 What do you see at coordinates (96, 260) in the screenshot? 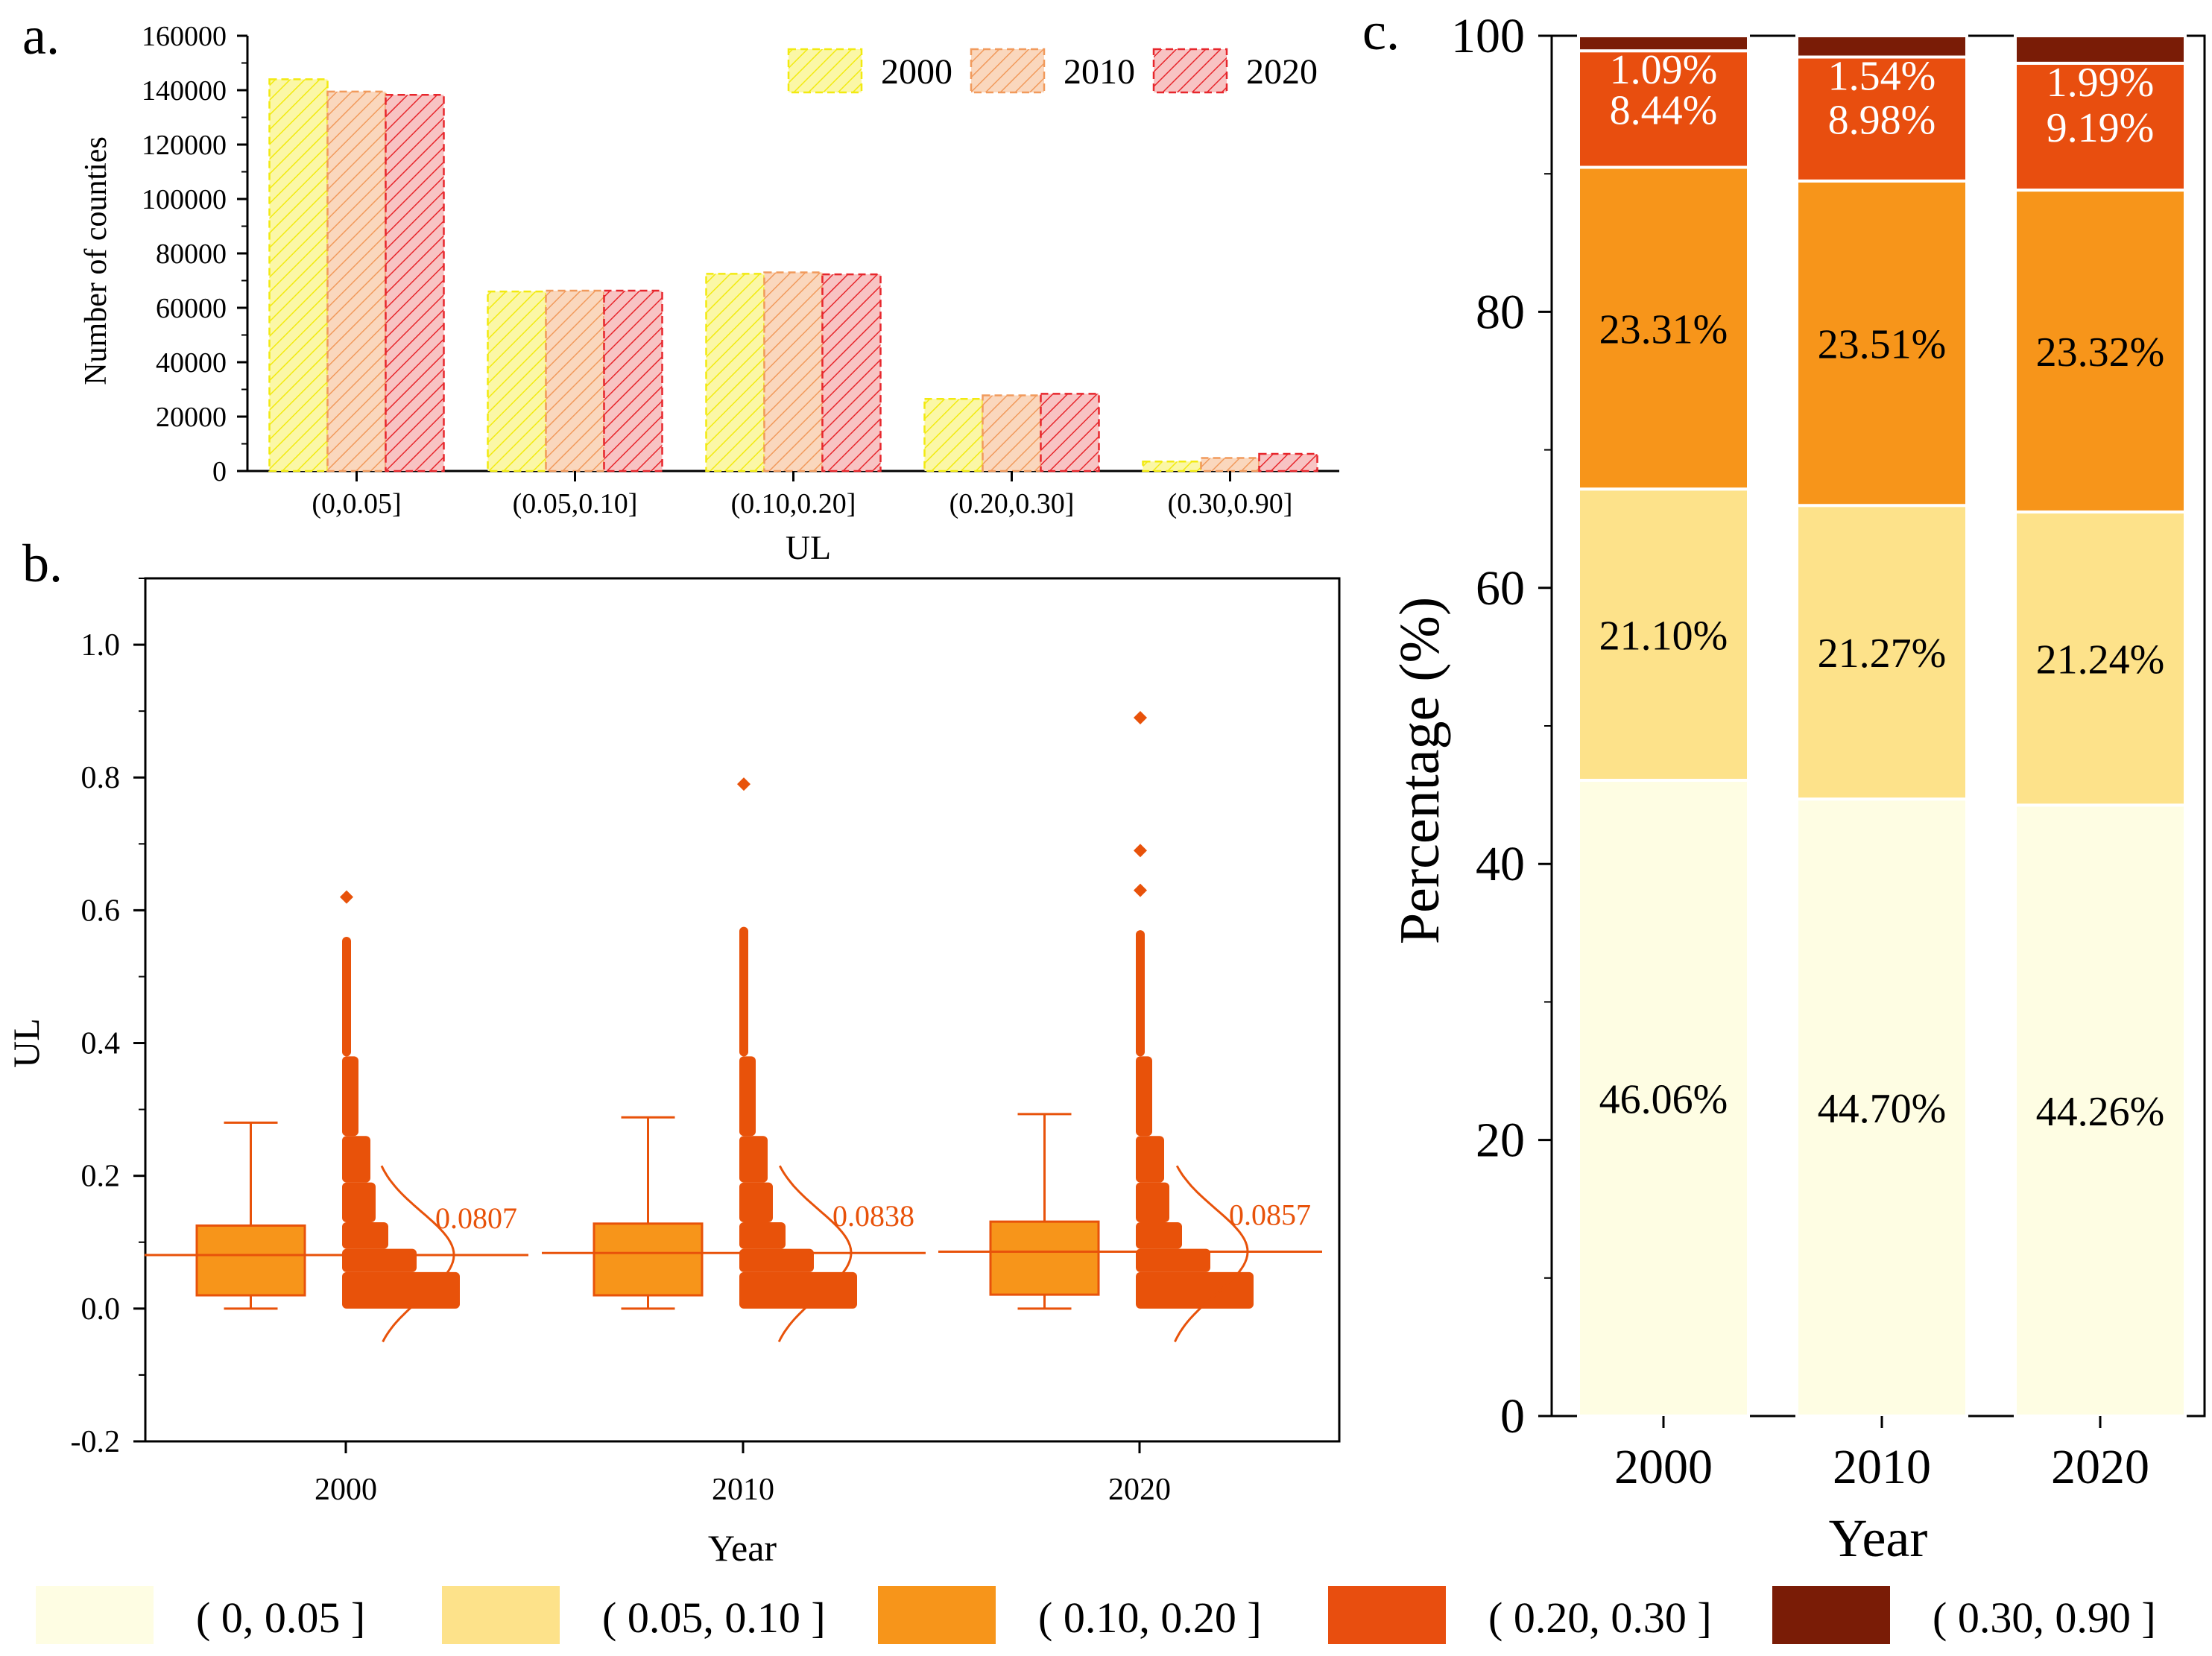
I see `y-axis-title: Number of counties` at bounding box center [96, 260].